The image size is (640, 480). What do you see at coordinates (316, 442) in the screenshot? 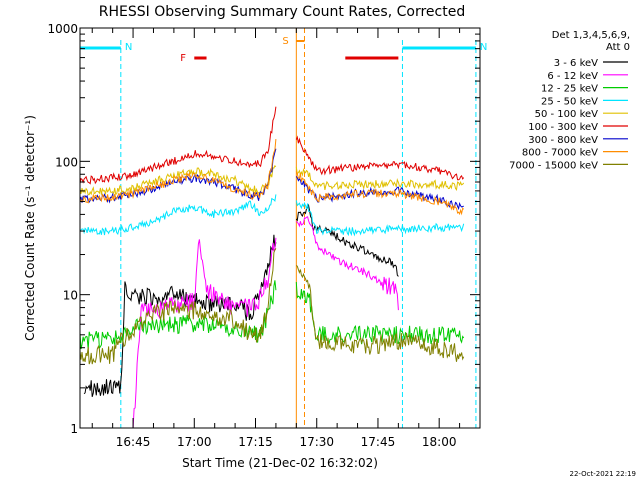
I see `x-tick-label: 17:30` at bounding box center [316, 442].